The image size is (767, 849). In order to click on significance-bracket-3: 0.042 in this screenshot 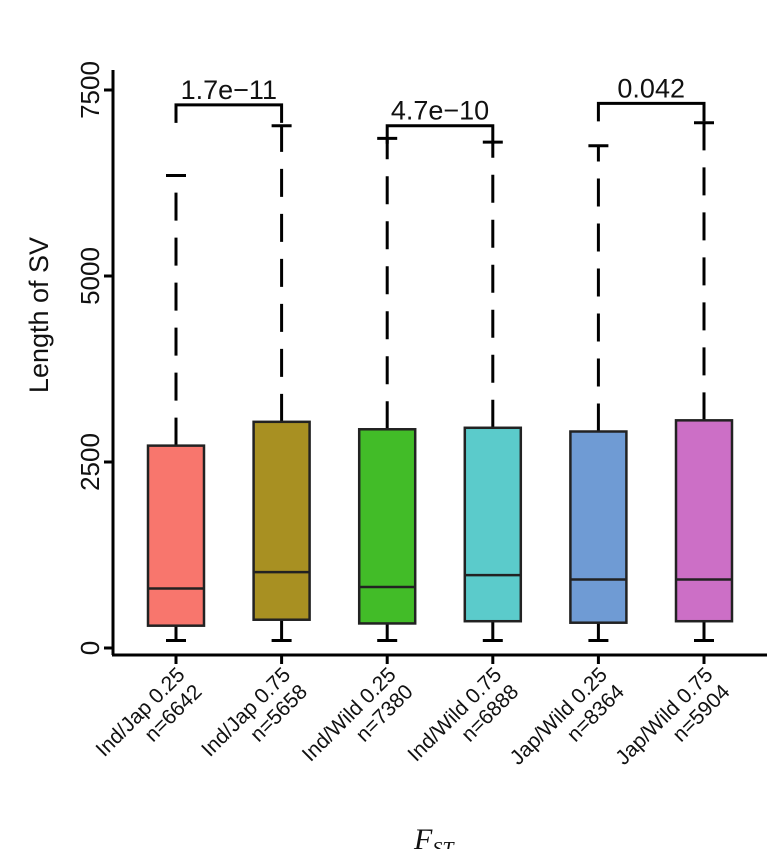, I will do `click(651, 97)`.